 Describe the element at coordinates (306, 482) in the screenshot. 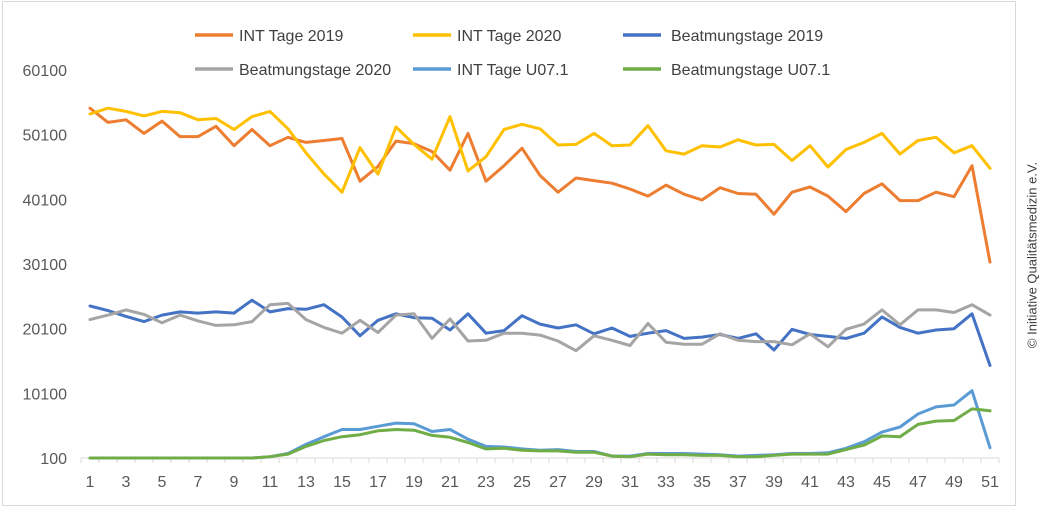

I see `x-tick-label: 13` at that location.